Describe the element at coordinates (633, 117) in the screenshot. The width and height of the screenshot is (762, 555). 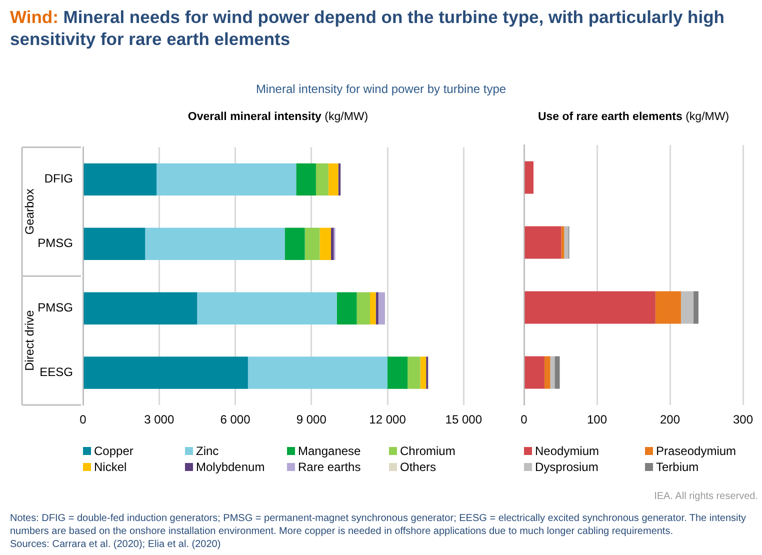
I see `x-axis-title: Use of rare earth elements (kg/MW)` at that location.